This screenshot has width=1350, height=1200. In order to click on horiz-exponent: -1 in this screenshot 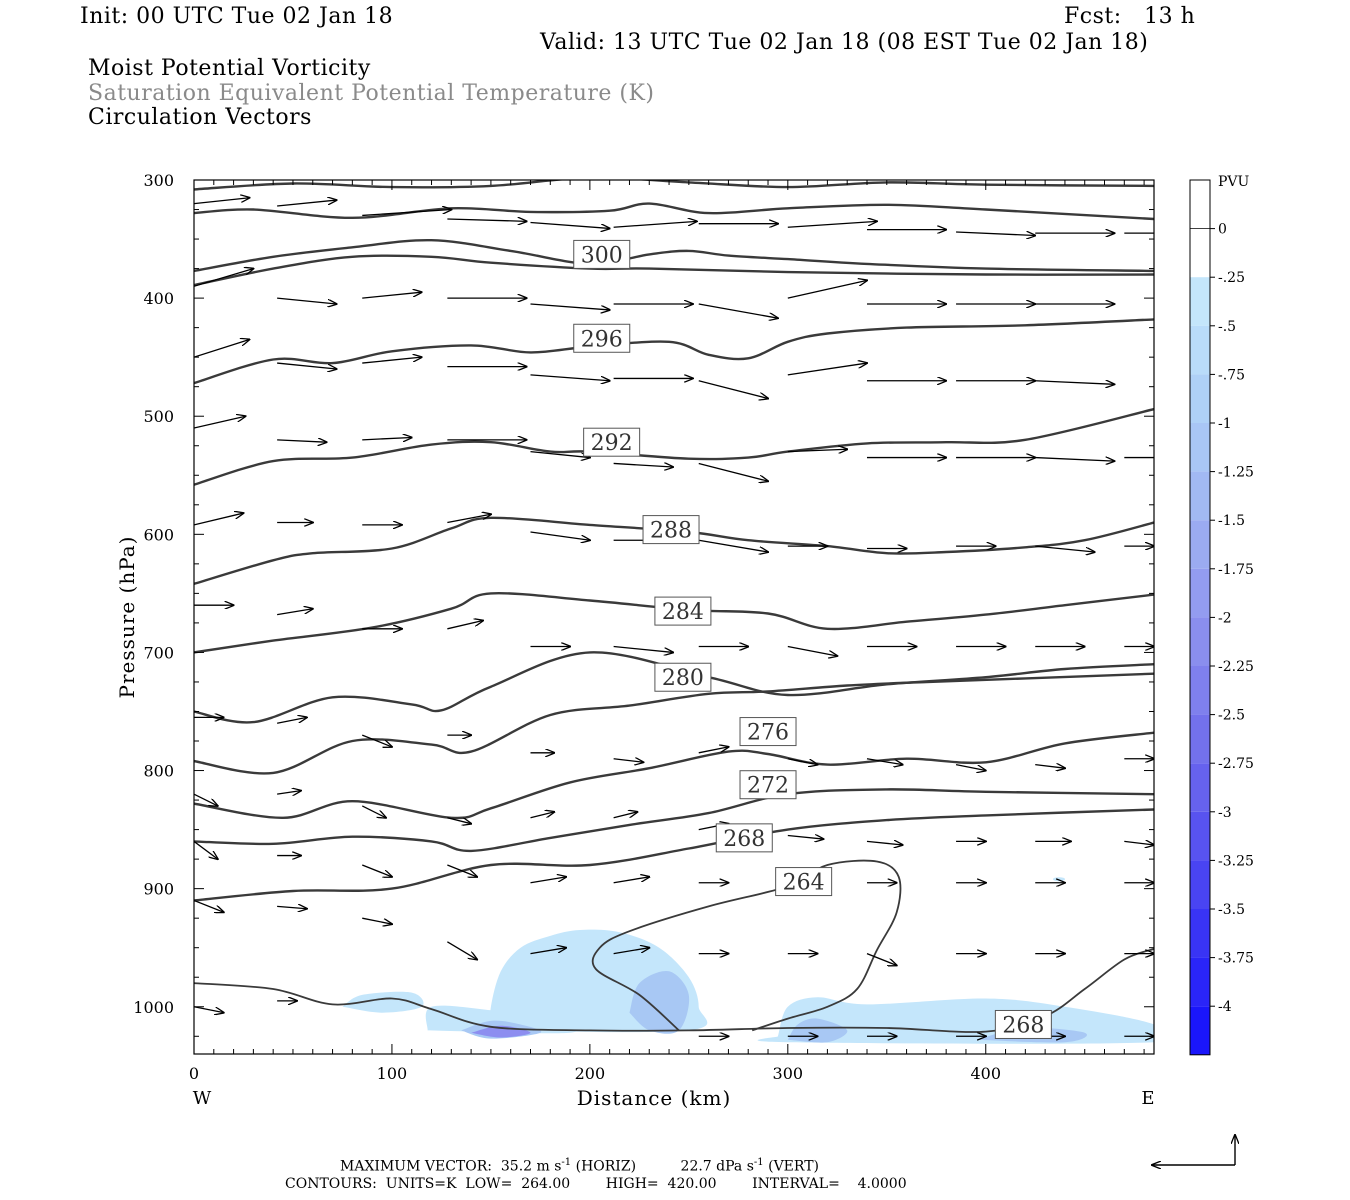, I will do `click(566, 1162)`.